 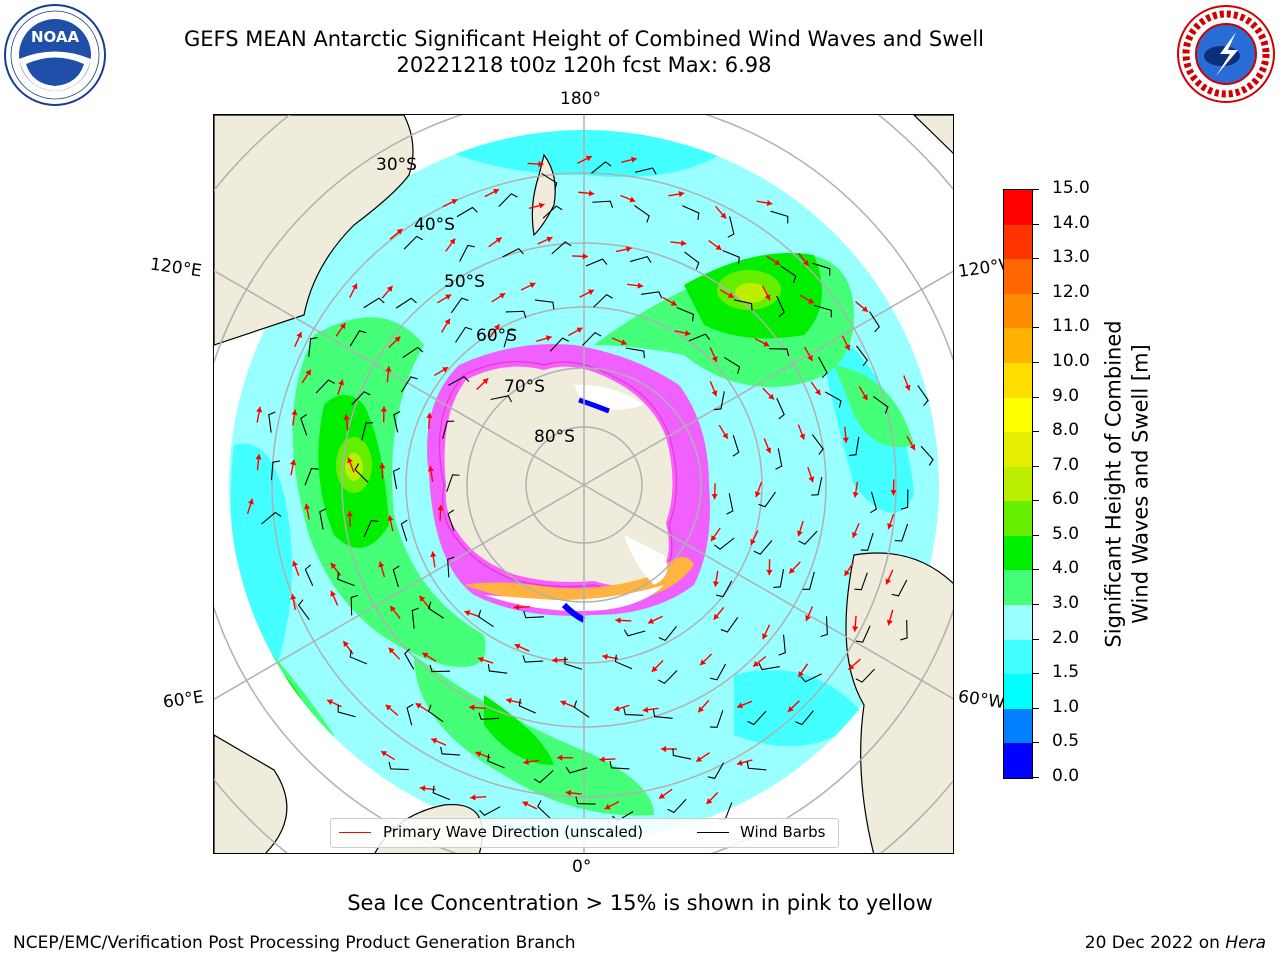 What do you see at coordinates (1071, 257) in the screenshot?
I see `colorbar-tick-label: 13.0` at bounding box center [1071, 257].